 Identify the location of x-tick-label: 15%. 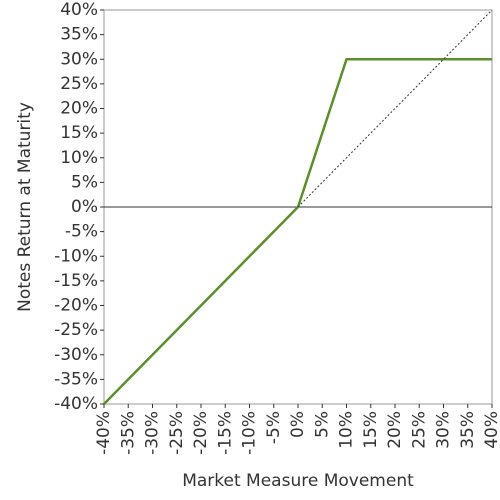
(371, 430).